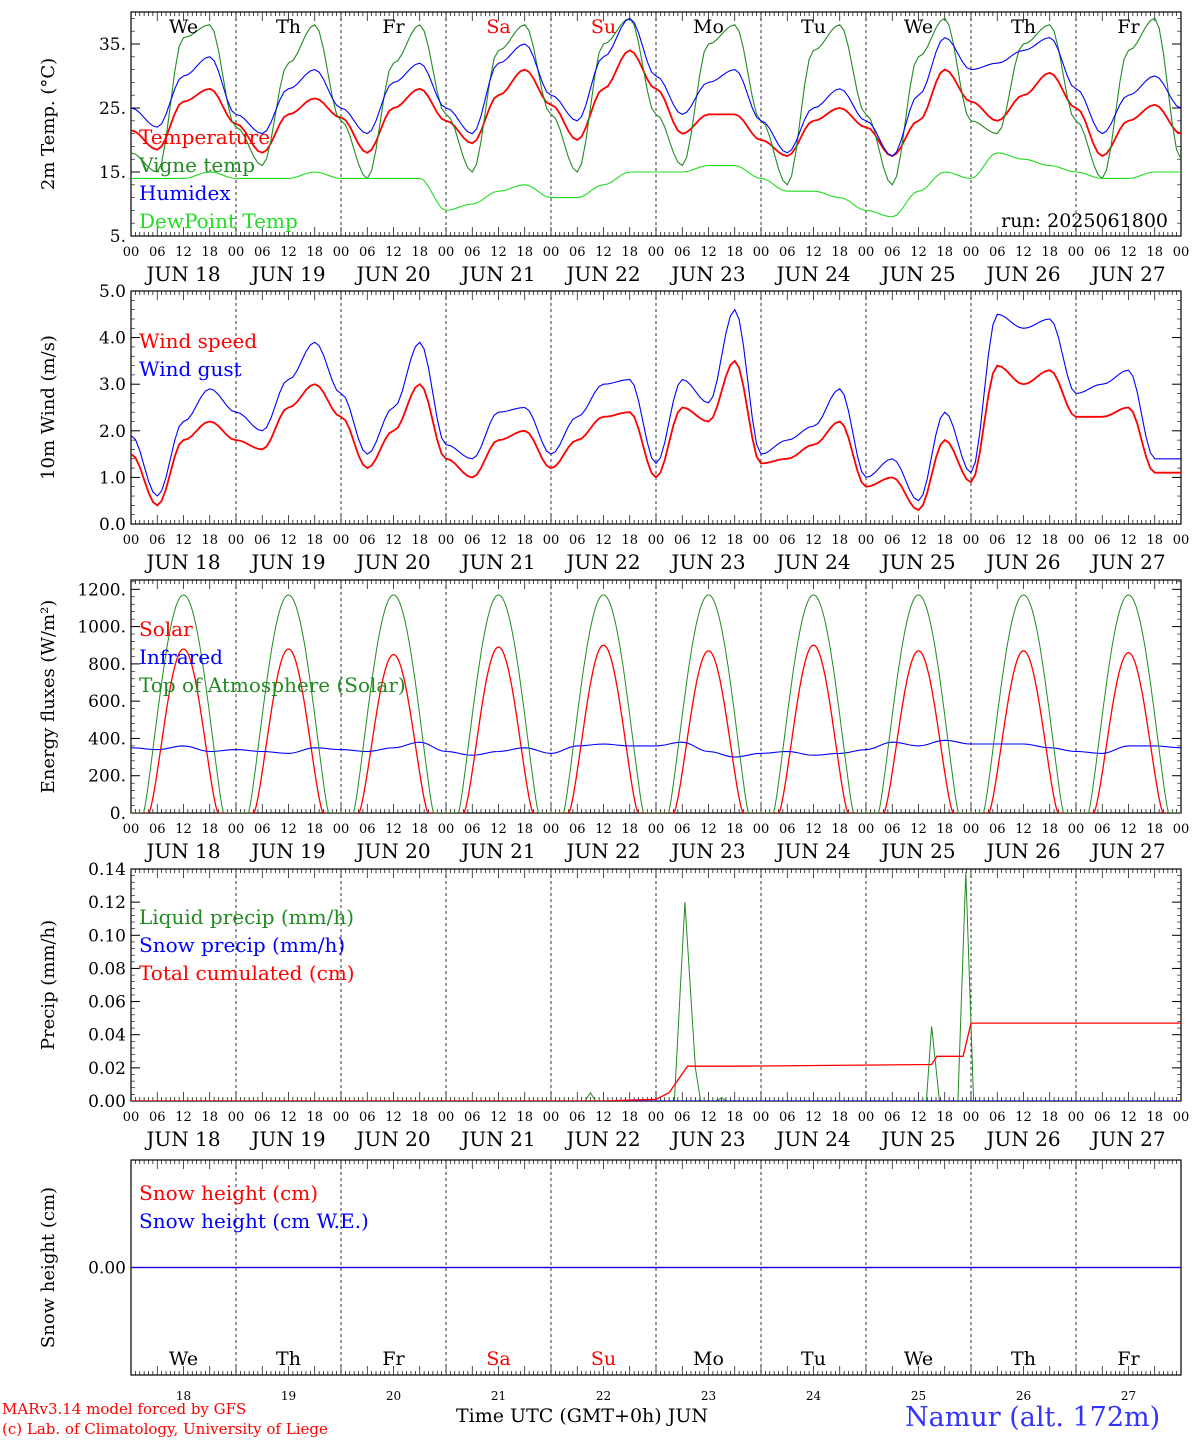  What do you see at coordinates (1033, 1417) in the screenshot?
I see `station-label: Namur (alt. 172m)` at bounding box center [1033, 1417].